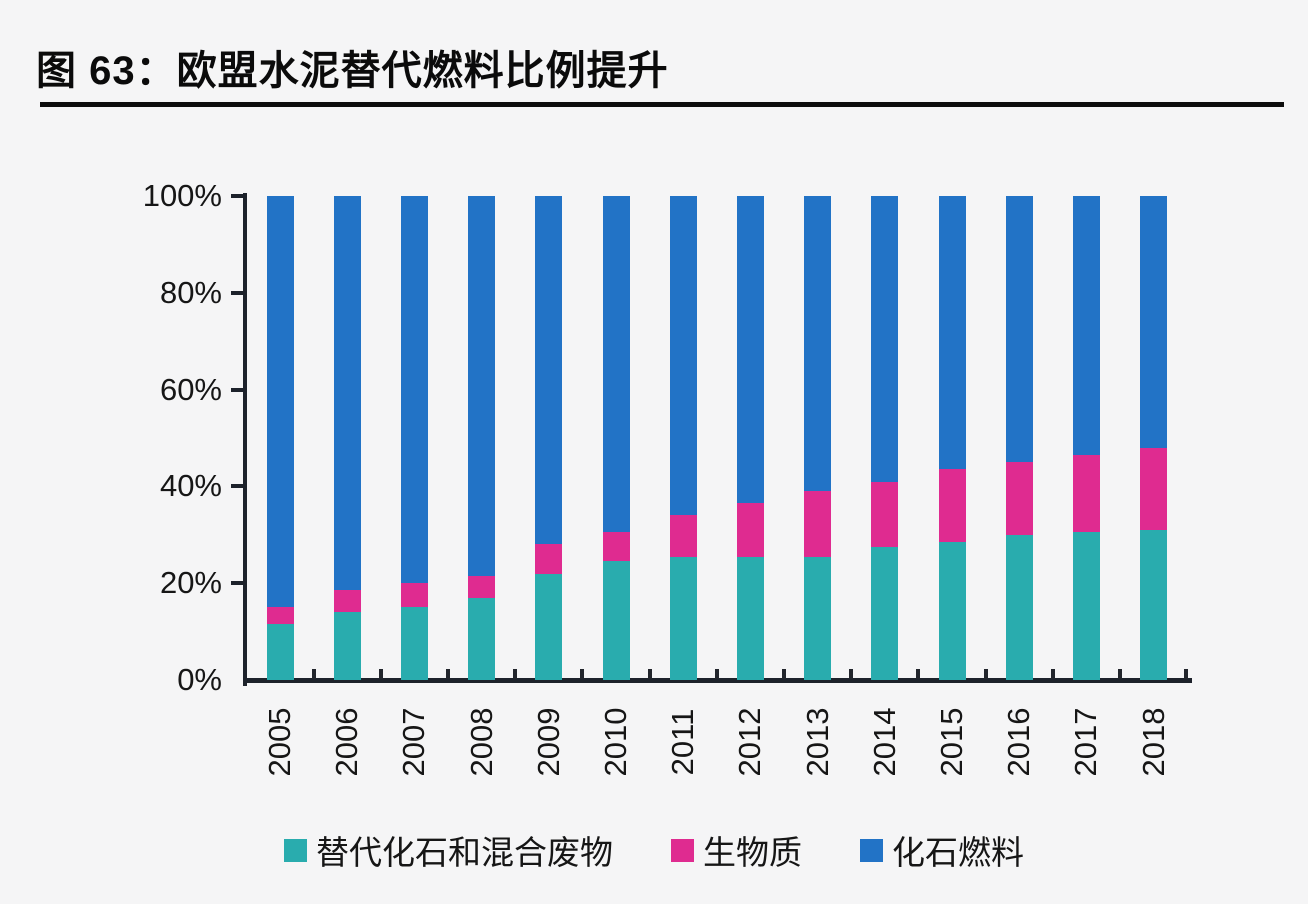  I want to click on x-axis-label: 2018, so click(1153, 742).